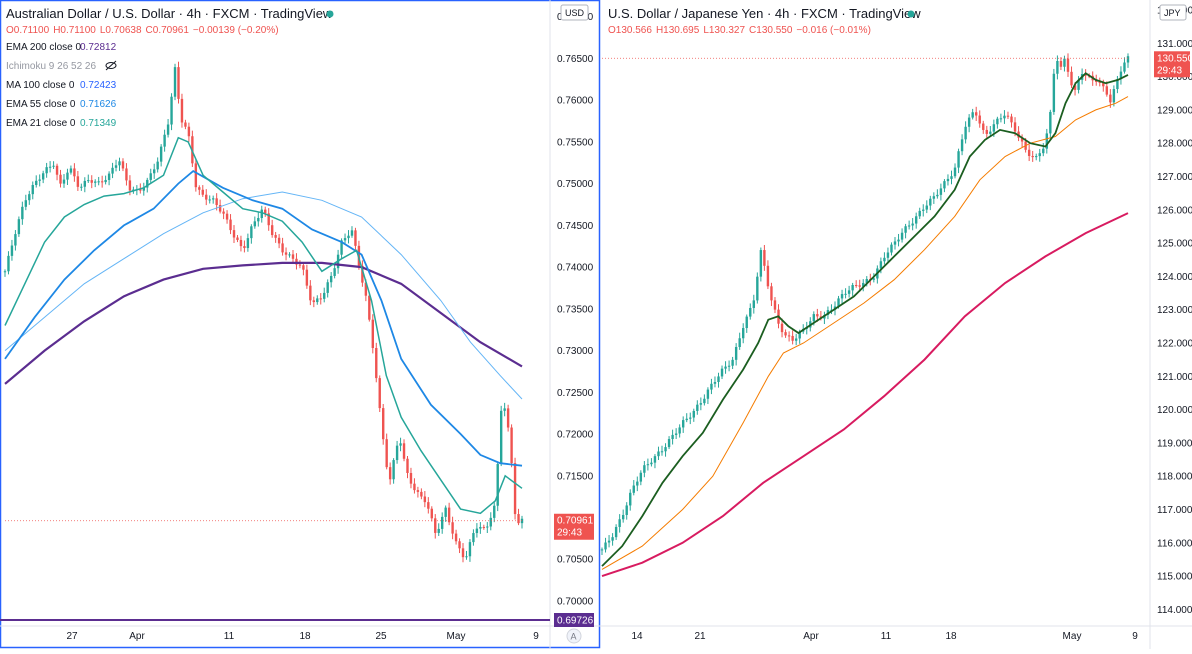 This screenshot has width=1192, height=654. I want to click on time-tick-label: 27, so click(72, 636).